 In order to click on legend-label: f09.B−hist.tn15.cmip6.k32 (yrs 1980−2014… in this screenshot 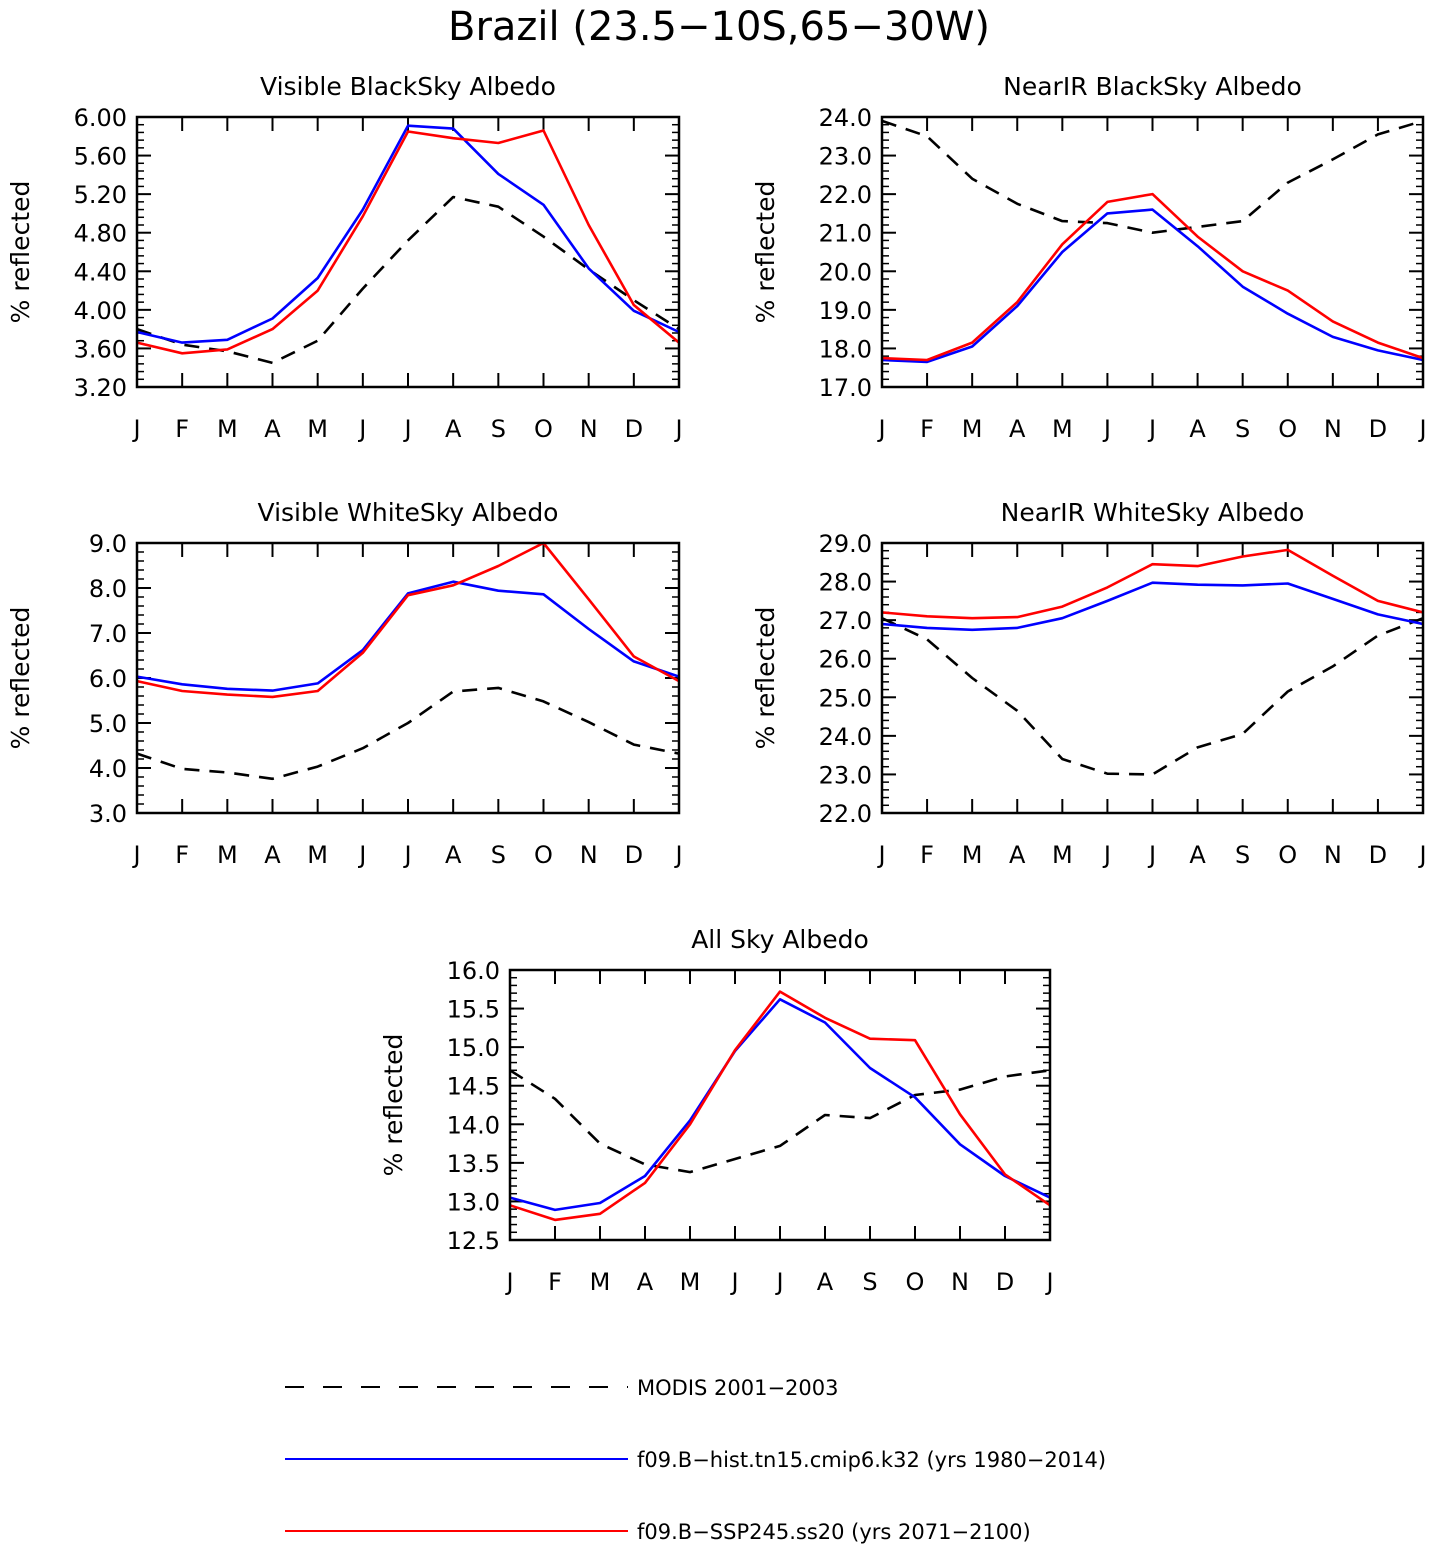, I will do `click(871, 1460)`.